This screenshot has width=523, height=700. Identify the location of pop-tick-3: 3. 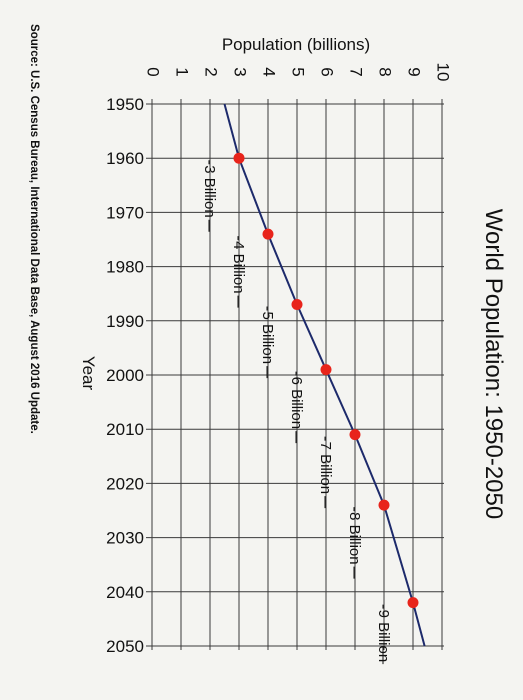
(240, 71).